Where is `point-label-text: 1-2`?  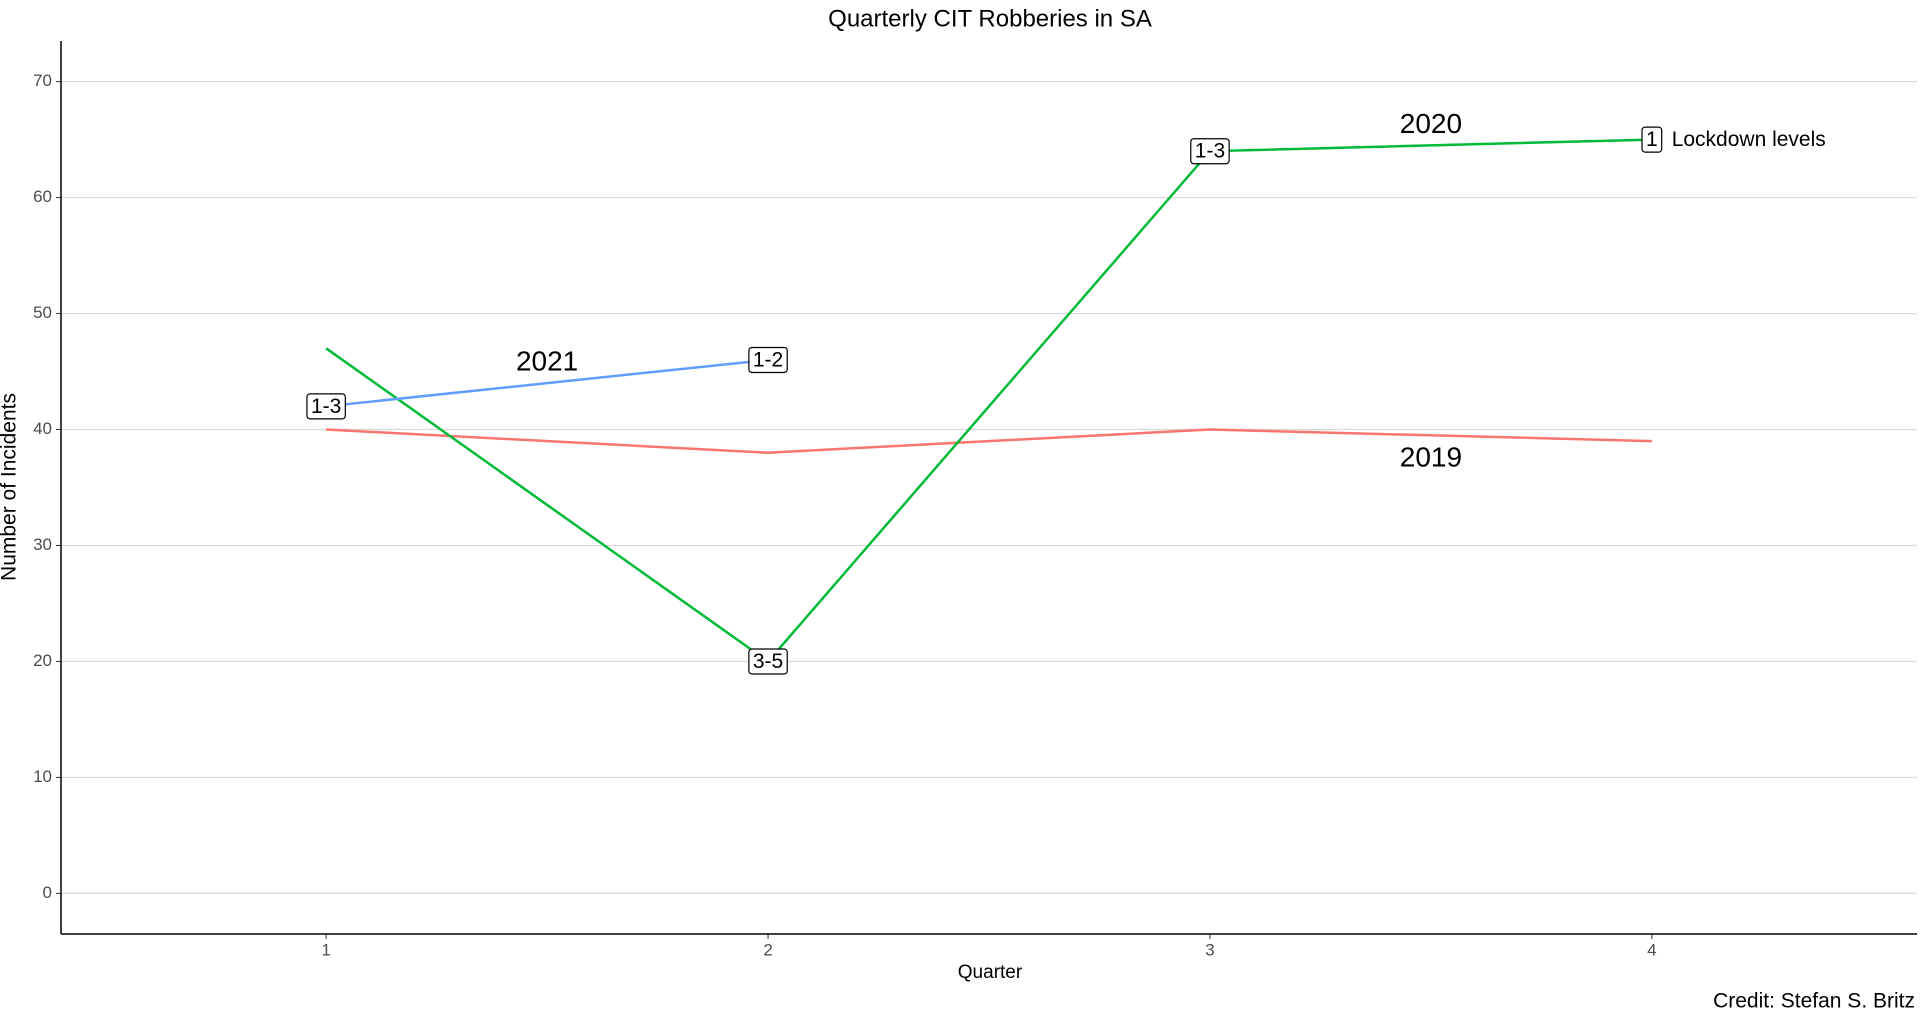
point-label-text: 1-2 is located at coordinates (768, 359).